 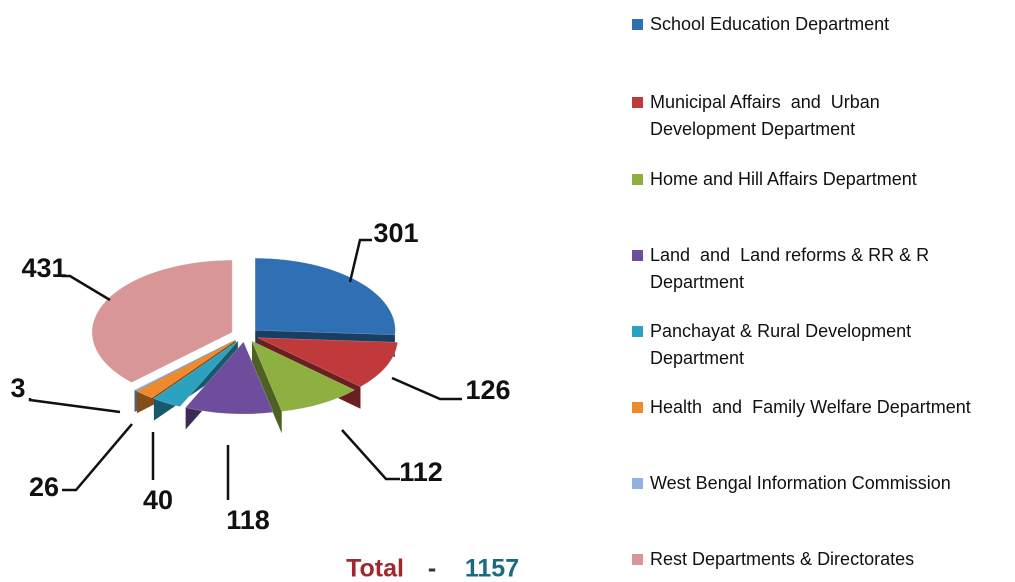 I want to click on data-label: 118, so click(x=248, y=520).